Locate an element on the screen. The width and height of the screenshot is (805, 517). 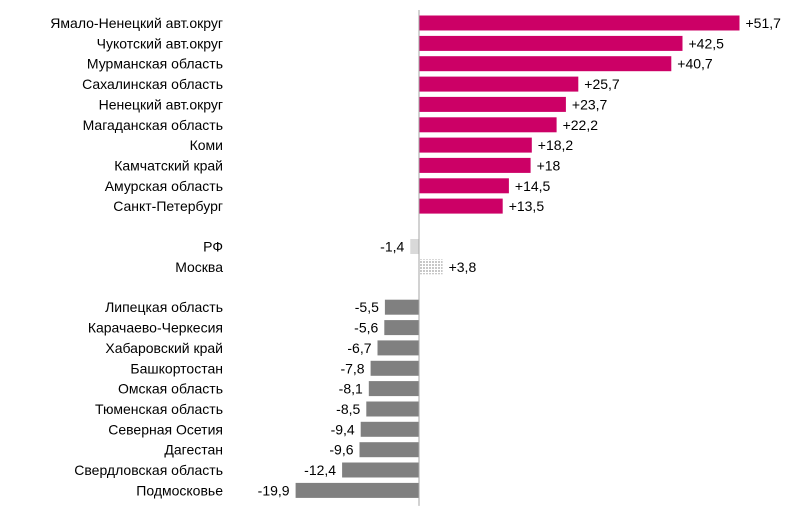
category-label: Карачаево-Черкесия is located at coordinates (155, 328).